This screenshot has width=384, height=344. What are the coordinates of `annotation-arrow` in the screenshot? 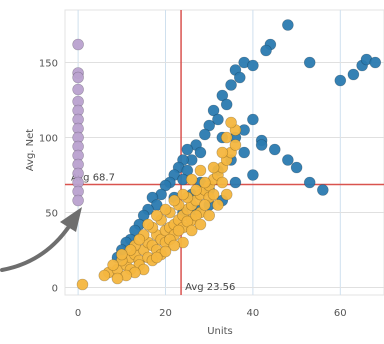 It's located at (41, 239).